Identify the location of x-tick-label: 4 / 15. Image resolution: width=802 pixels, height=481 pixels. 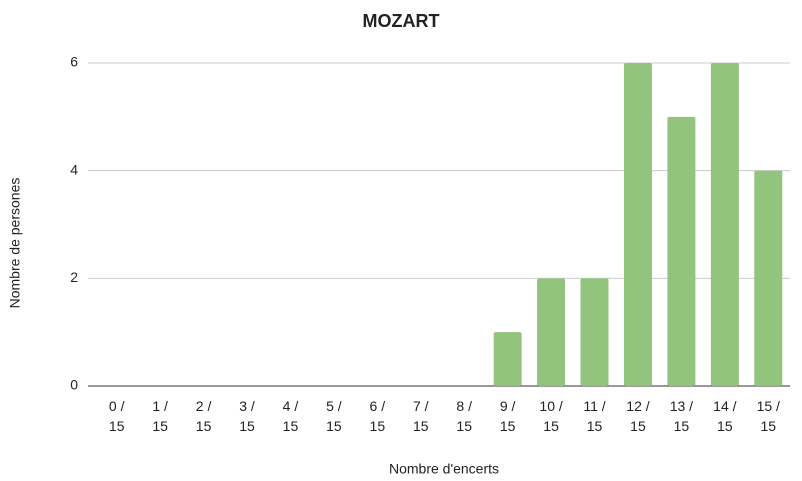
(290, 416).